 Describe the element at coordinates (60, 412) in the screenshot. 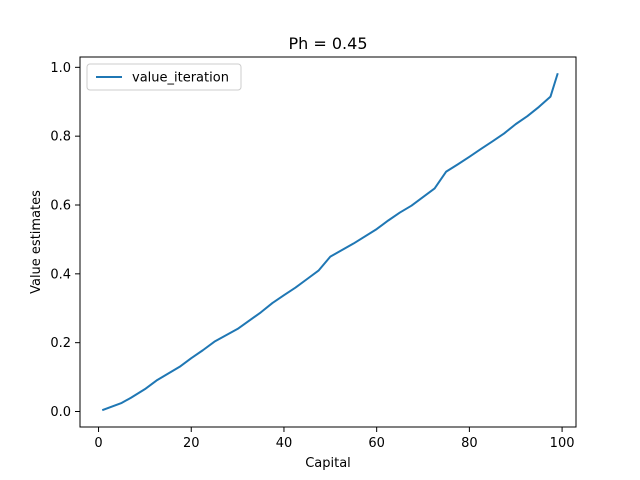

I see `y-tick-label: 0.0` at that location.